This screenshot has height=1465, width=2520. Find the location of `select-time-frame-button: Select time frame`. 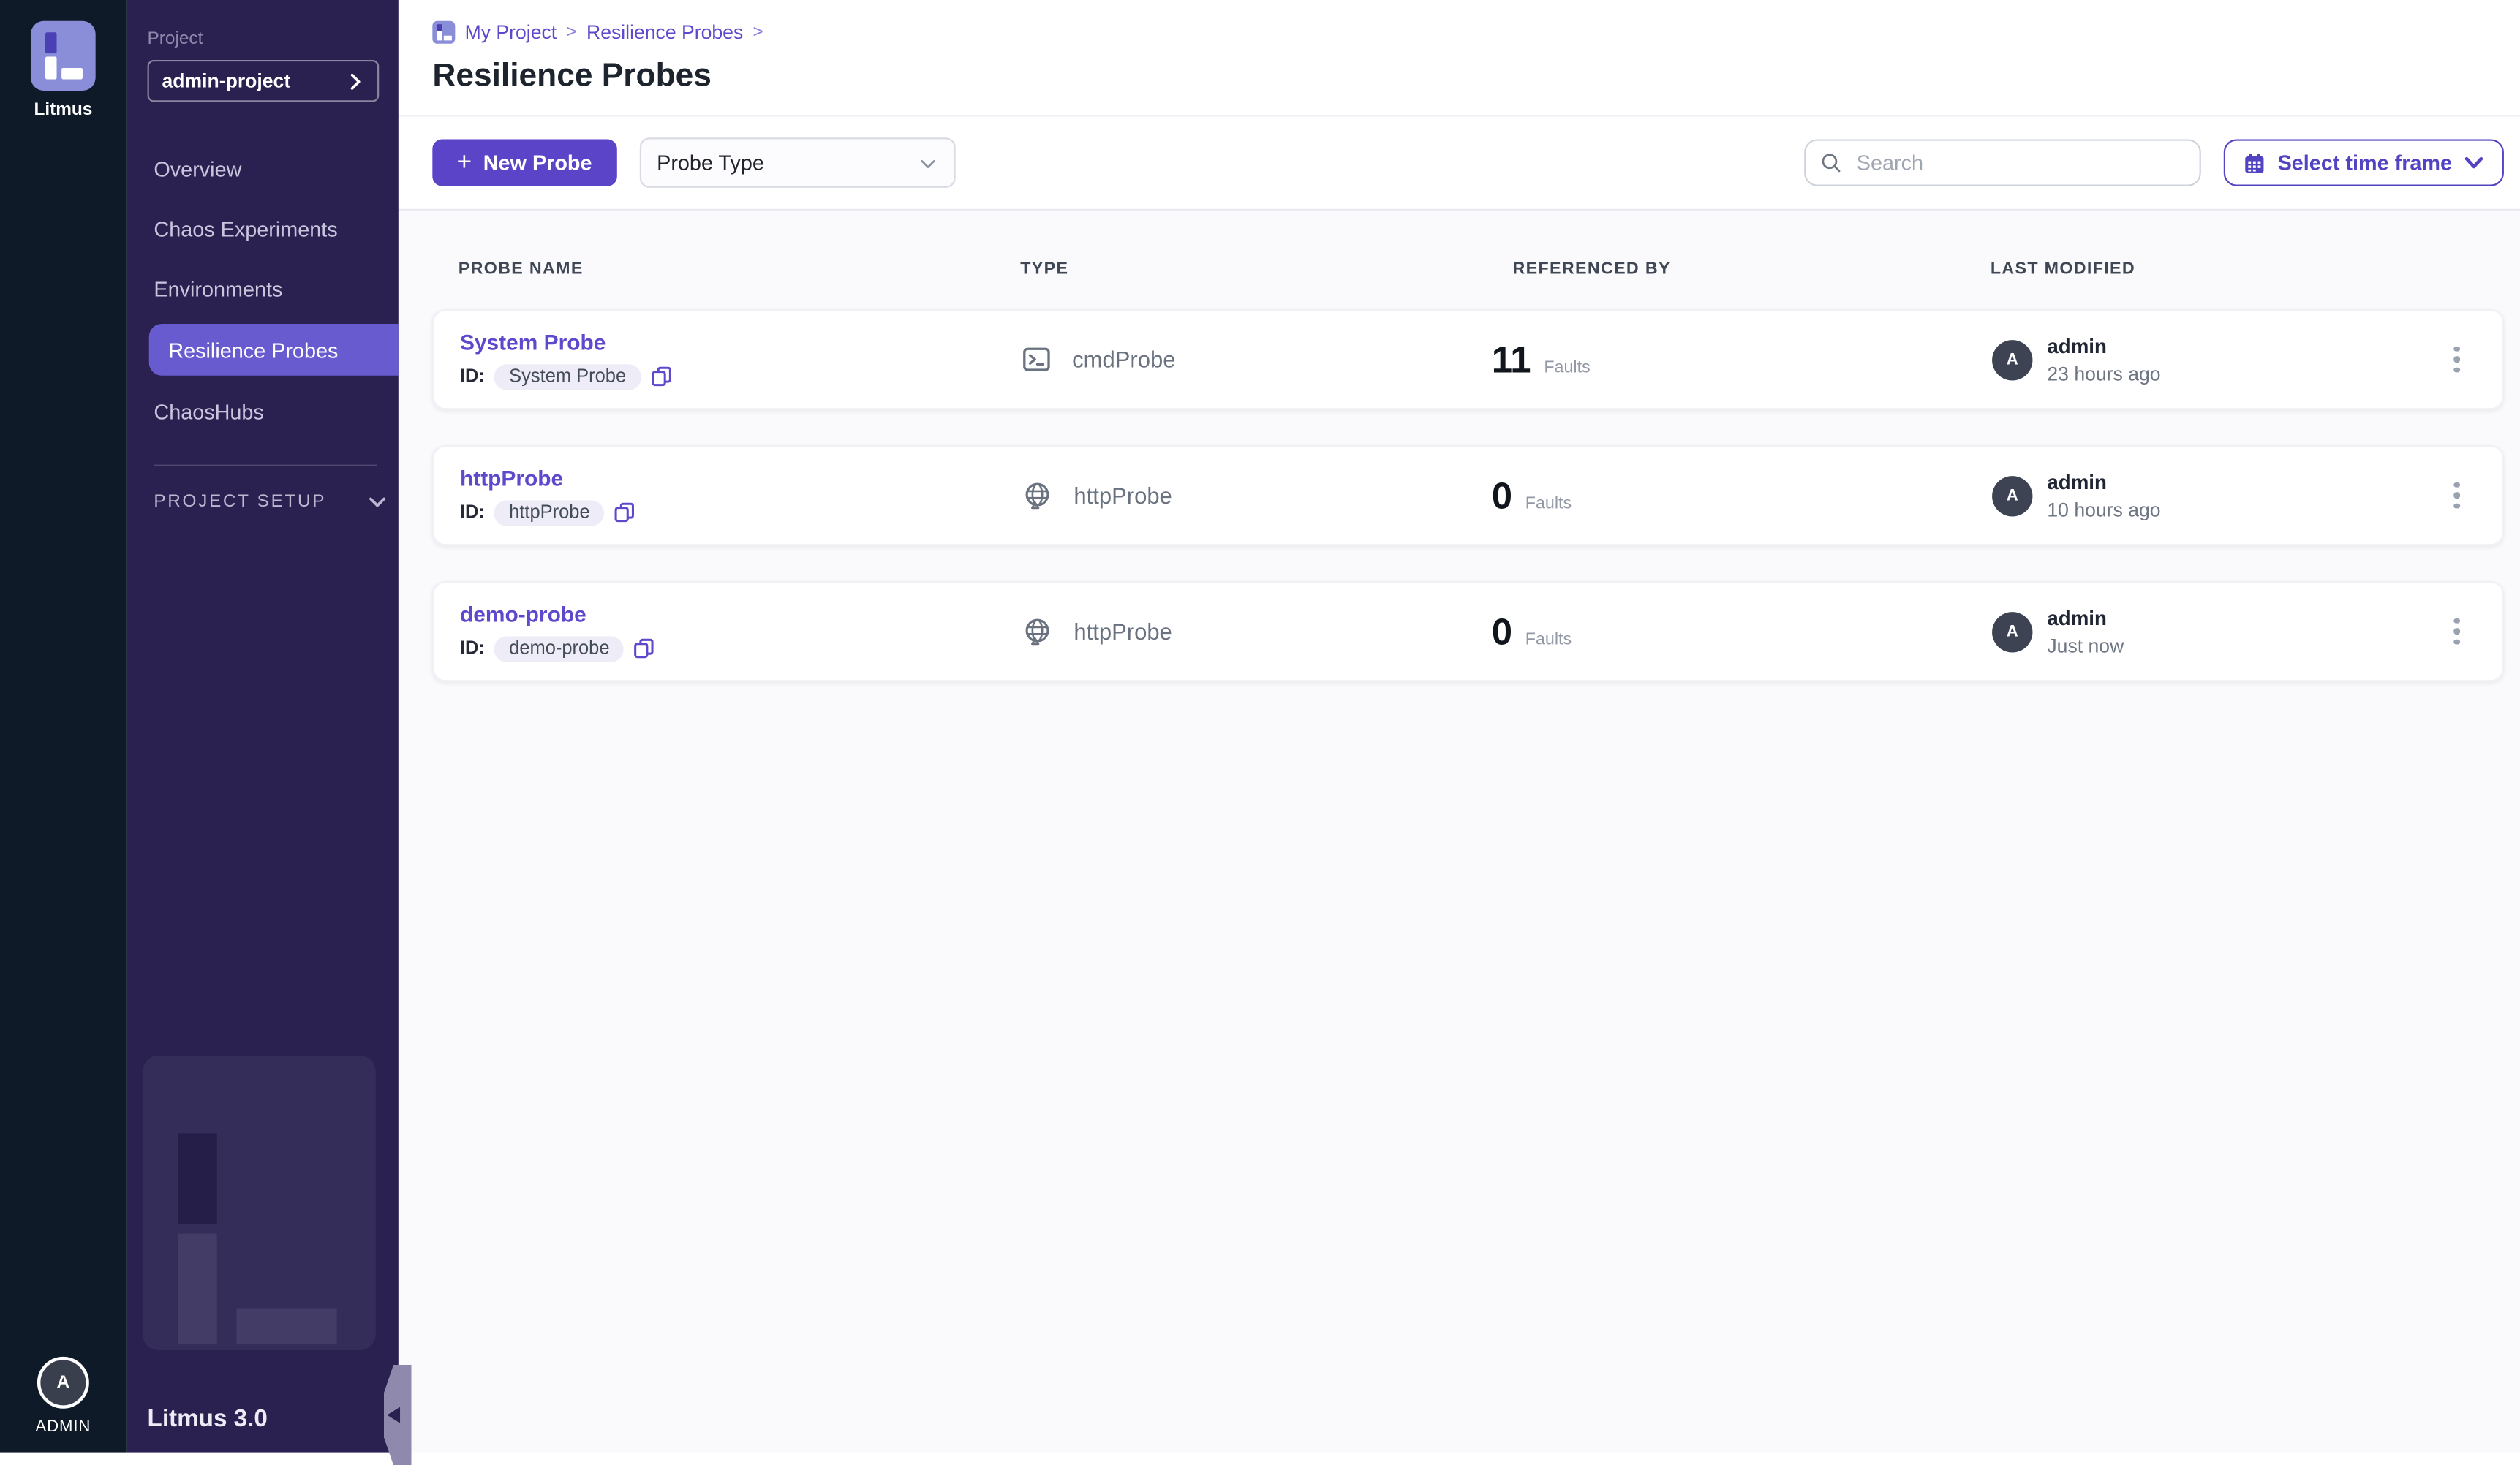

select-time-frame-button: Select time frame is located at coordinates (2364, 162).